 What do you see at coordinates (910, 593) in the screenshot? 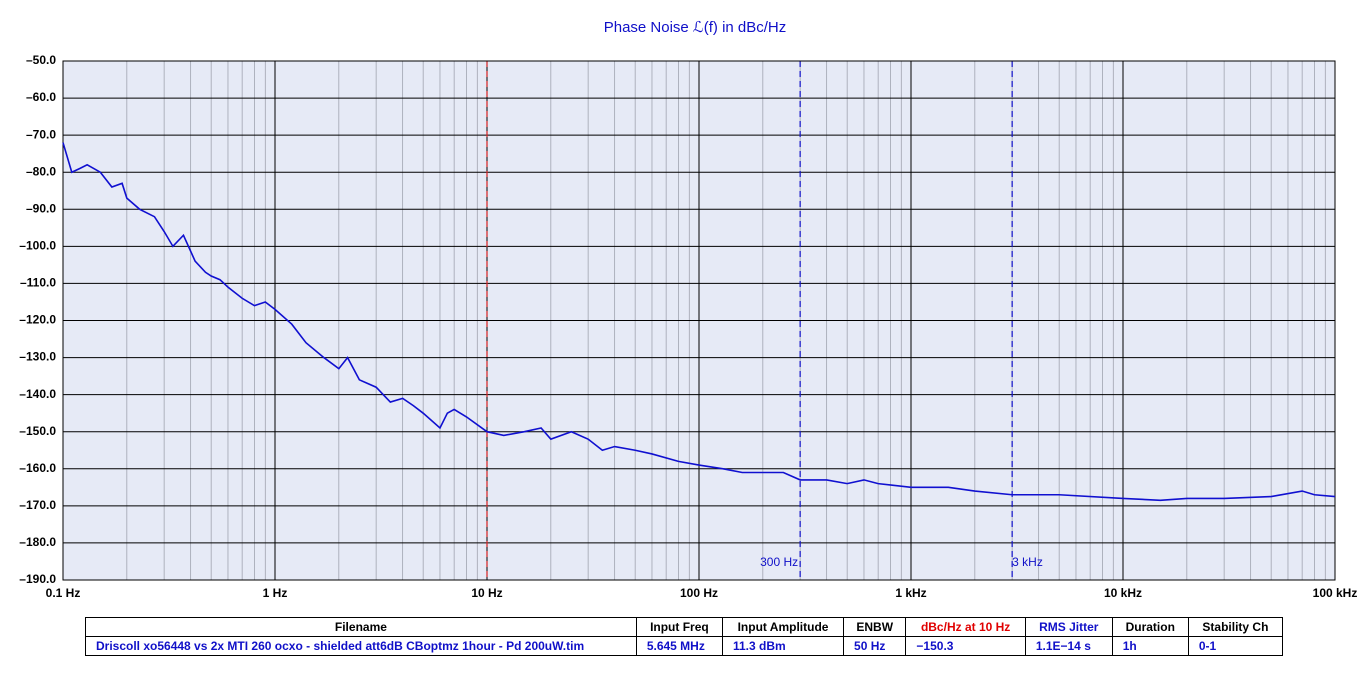
I see `x-tick-label: 1 kHz` at bounding box center [910, 593].